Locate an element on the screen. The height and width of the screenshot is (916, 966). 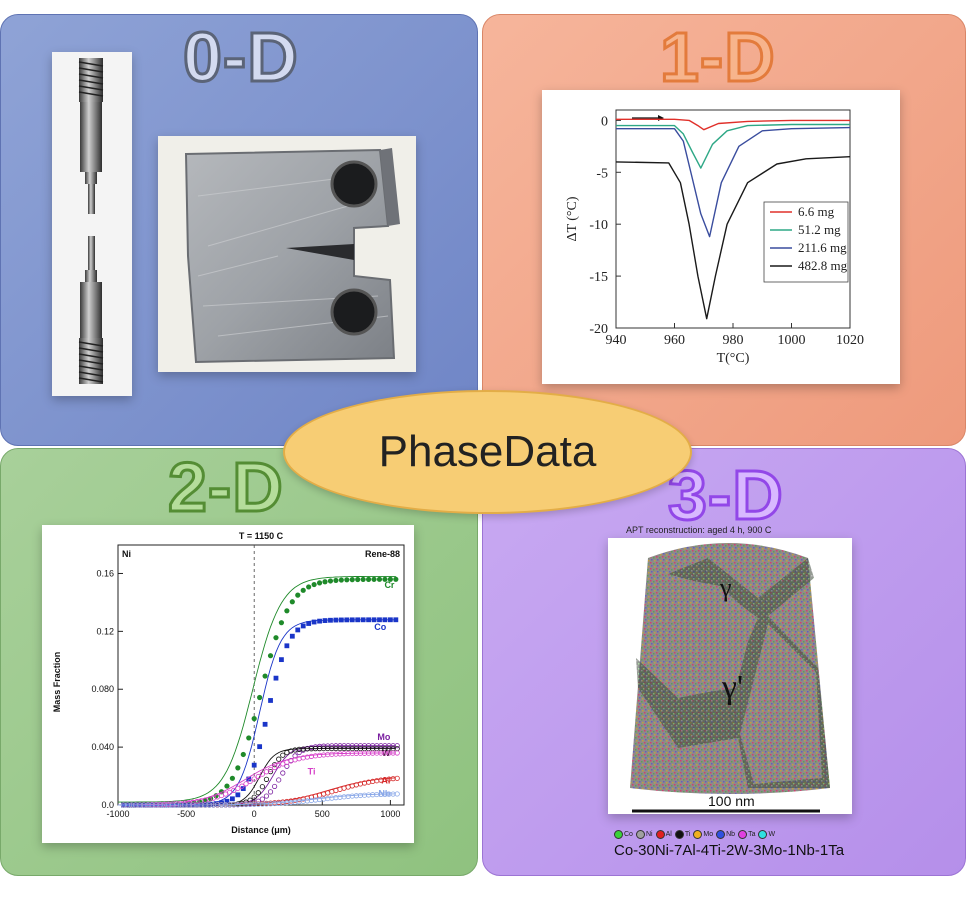
element-legend-item: Ta is located at coordinates (746, 834).